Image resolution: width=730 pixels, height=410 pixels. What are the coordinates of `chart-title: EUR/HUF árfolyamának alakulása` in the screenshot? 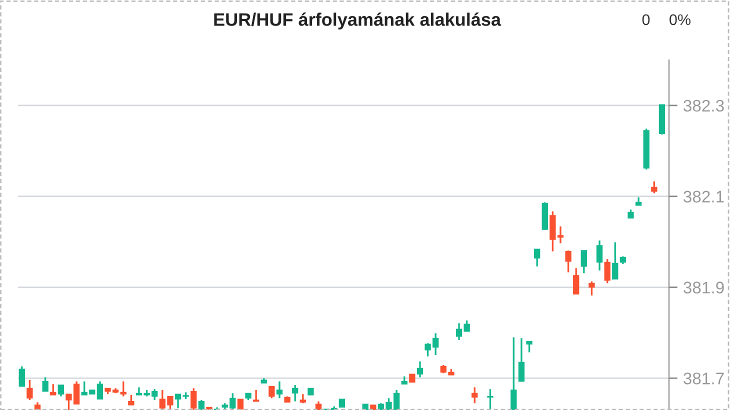 It's located at (358, 21).